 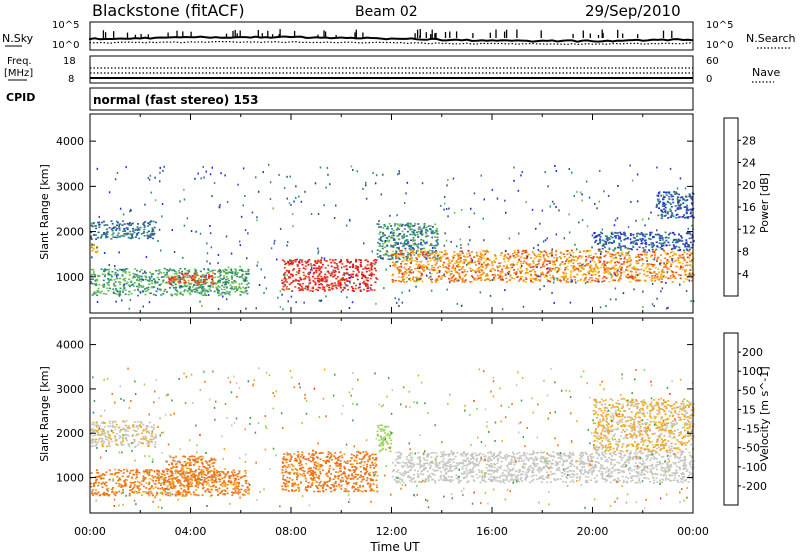 I want to click on x-tick-label-4: 16:00, so click(x=492, y=531).